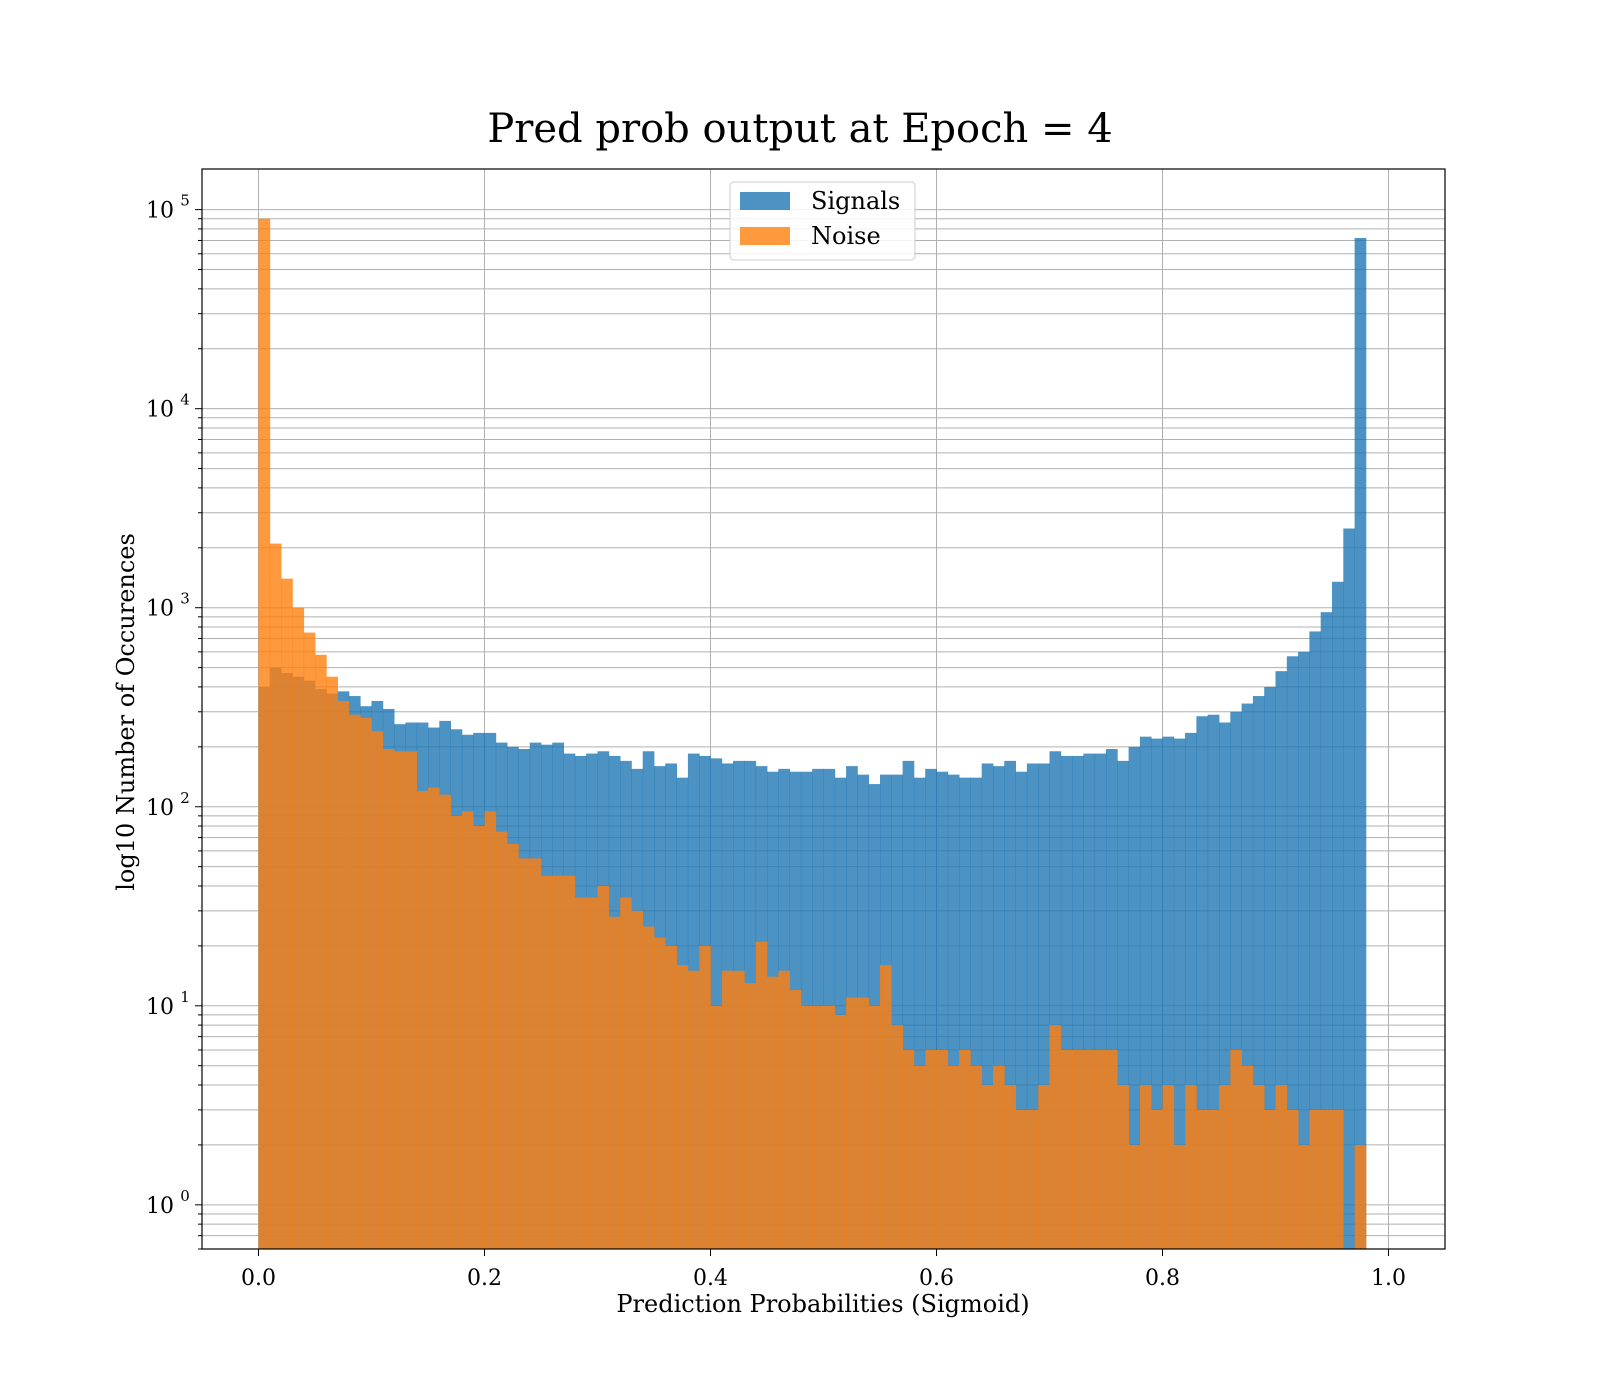  What do you see at coordinates (936, 1278) in the screenshot?
I see `x-tick-label: 0.6` at bounding box center [936, 1278].